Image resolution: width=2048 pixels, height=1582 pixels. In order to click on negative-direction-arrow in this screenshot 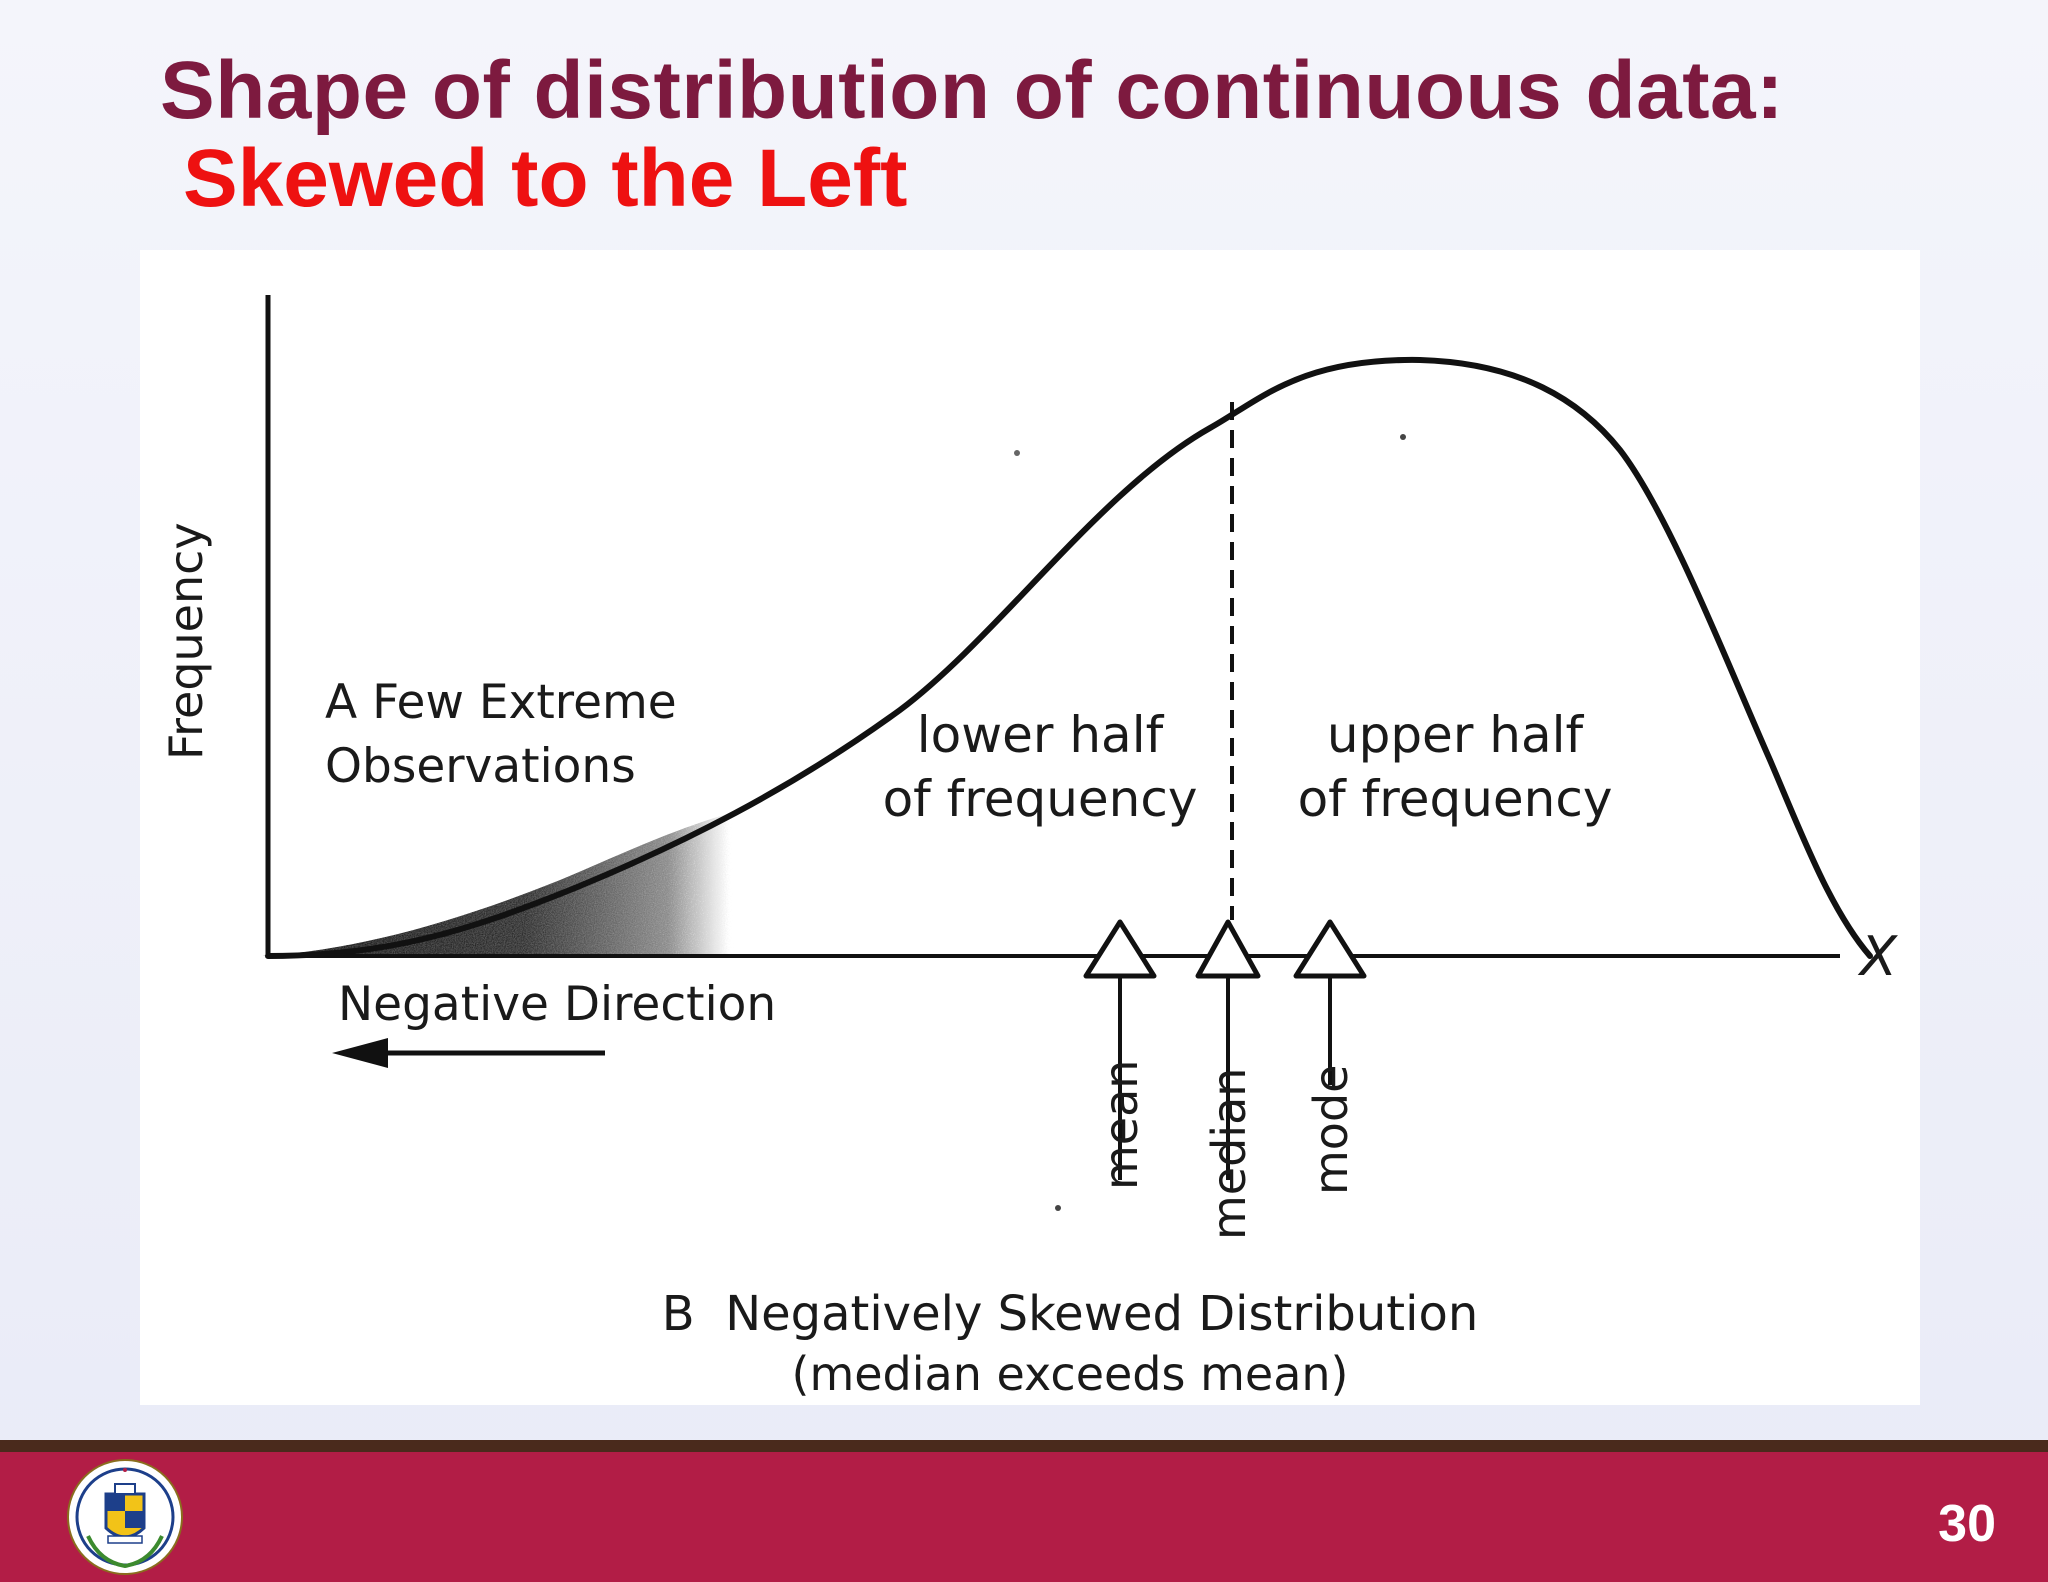, I will do `click(468, 1053)`.